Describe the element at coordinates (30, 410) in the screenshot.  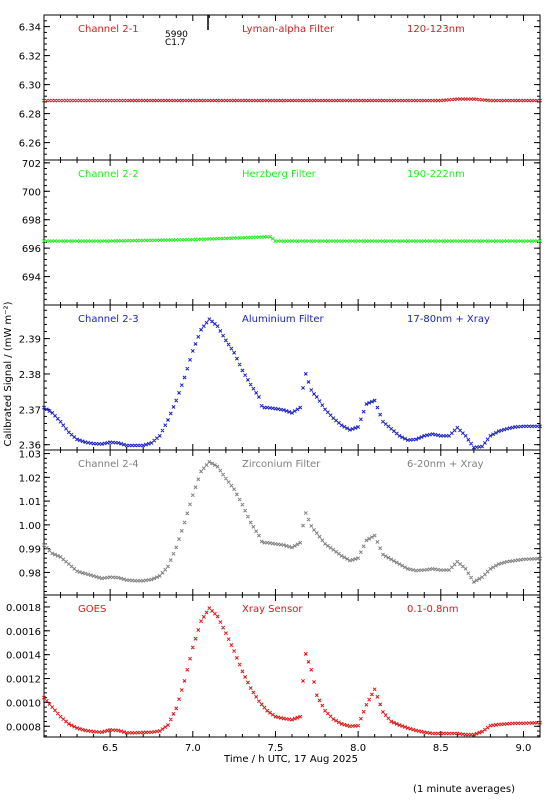
I see `y-tick-label: 2.37` at that location.